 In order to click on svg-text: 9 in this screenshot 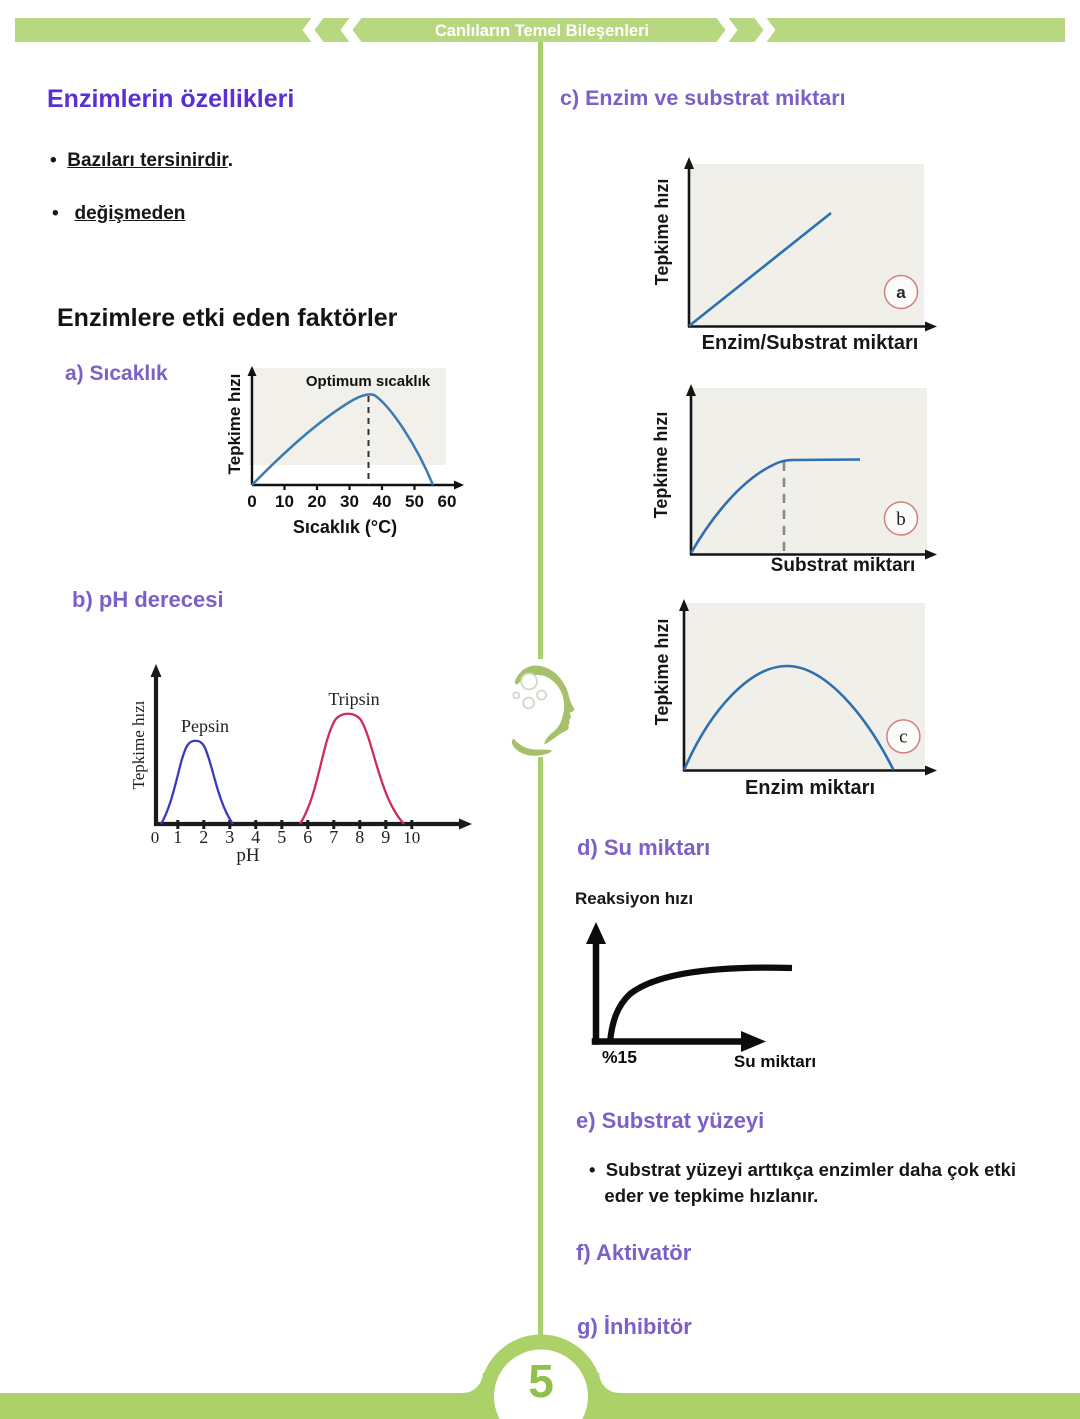, I will do `click(385, 837)`.